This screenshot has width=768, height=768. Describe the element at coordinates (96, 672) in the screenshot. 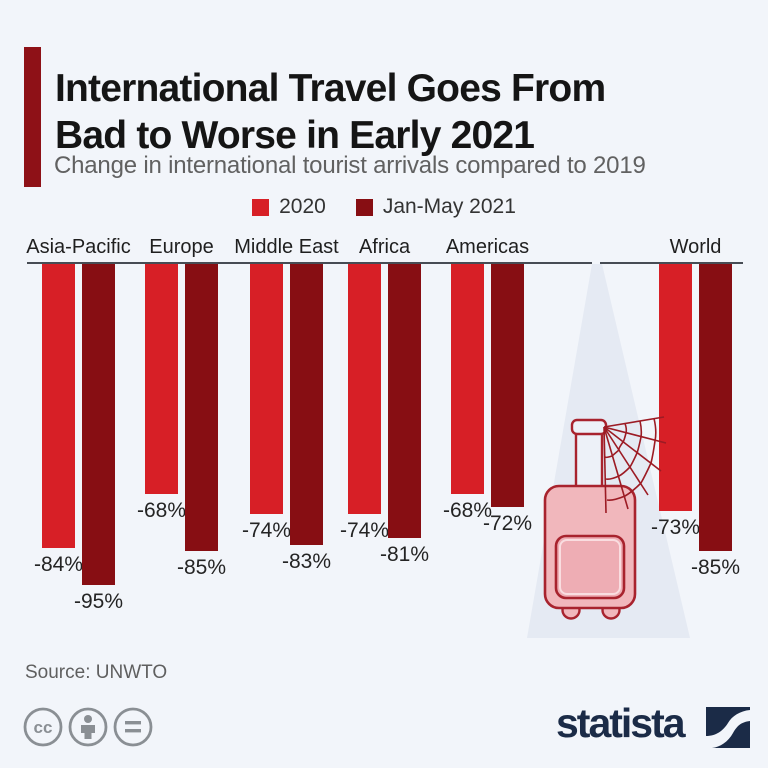

I see `source-note: Source: UNWTO` at that location.